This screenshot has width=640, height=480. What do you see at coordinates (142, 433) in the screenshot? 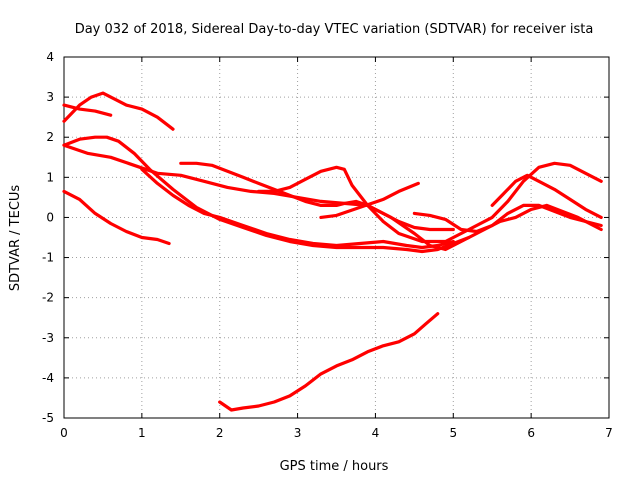
I see `x-tick-label: 1` at bounding box center [142, 433].